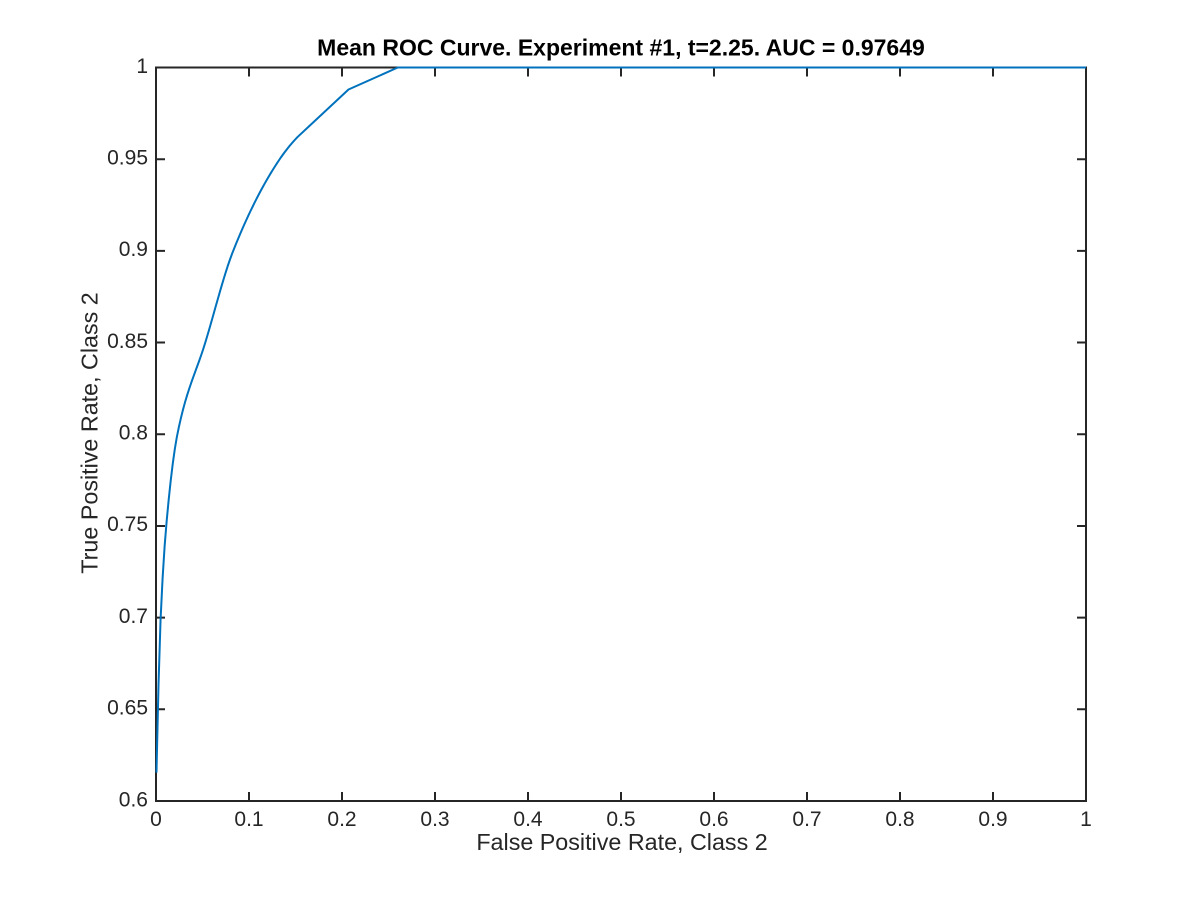  I want to click on svg-text: 0.5, so click(620, 819).